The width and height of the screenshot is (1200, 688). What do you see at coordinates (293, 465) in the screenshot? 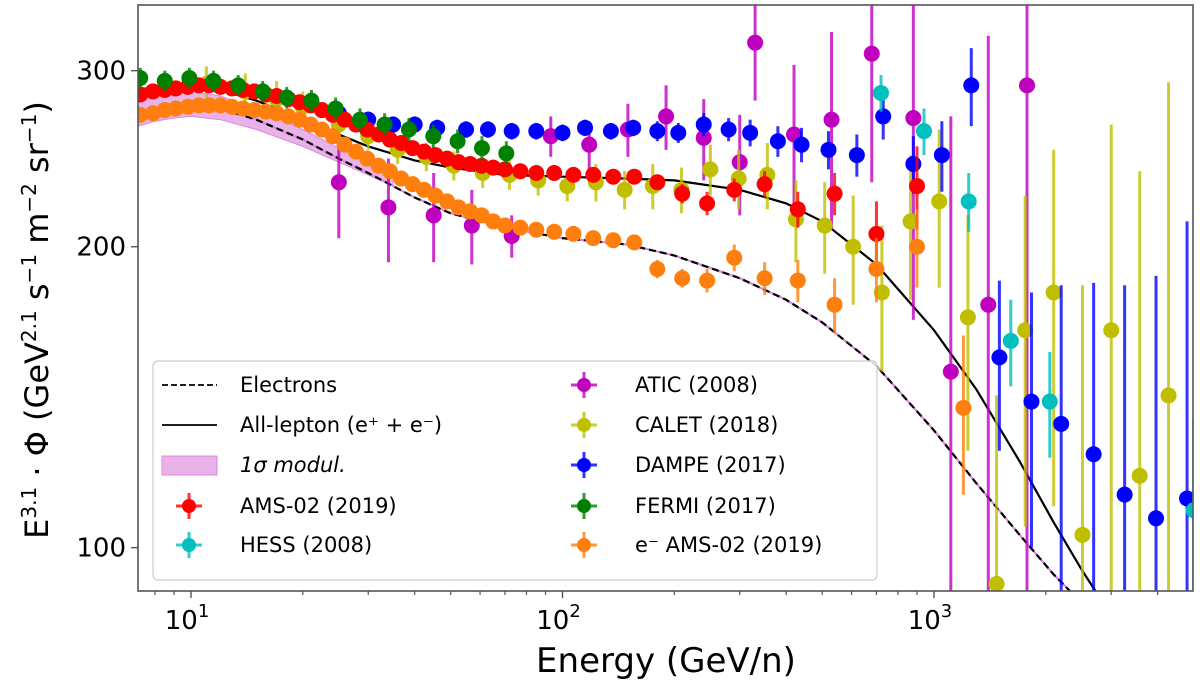
I see `legend-label: 1σ modul.` at bounding box center [293, 465].